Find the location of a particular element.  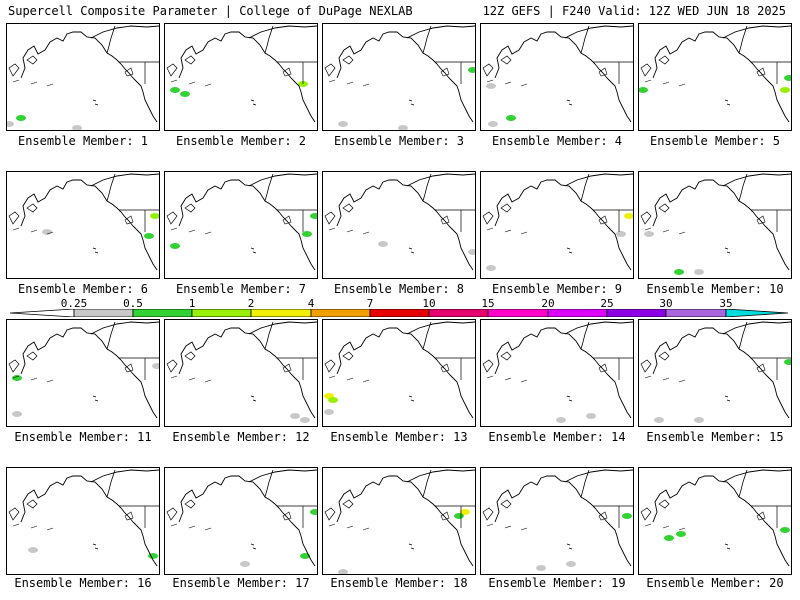

colorbar-bar is located at coordinates (399, 313).